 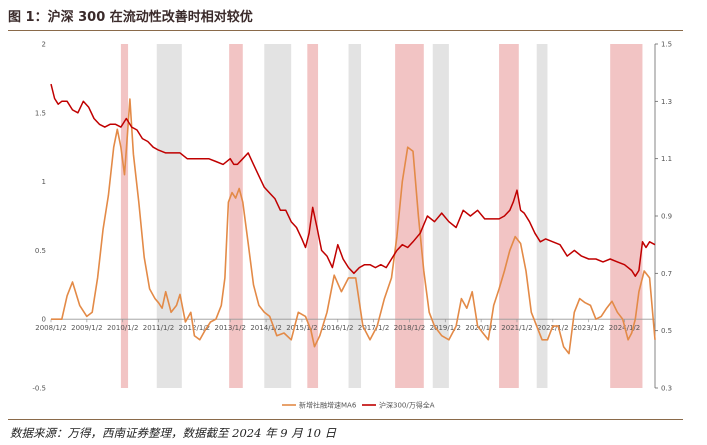 What do you see at coordinates (301, 328) in the screenshot?
I see `x-tick-label-7: 2015/1/2` at bounding box center [301, 328].